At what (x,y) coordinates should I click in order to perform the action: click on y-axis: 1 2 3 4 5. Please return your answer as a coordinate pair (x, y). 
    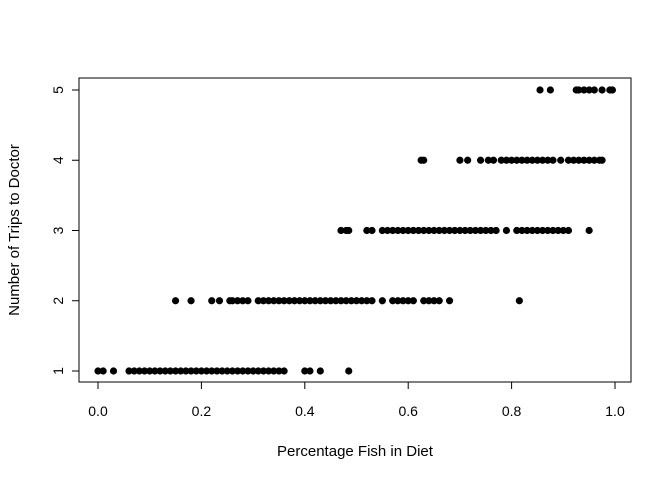
    Looking at the image, I should click on (65, 230).